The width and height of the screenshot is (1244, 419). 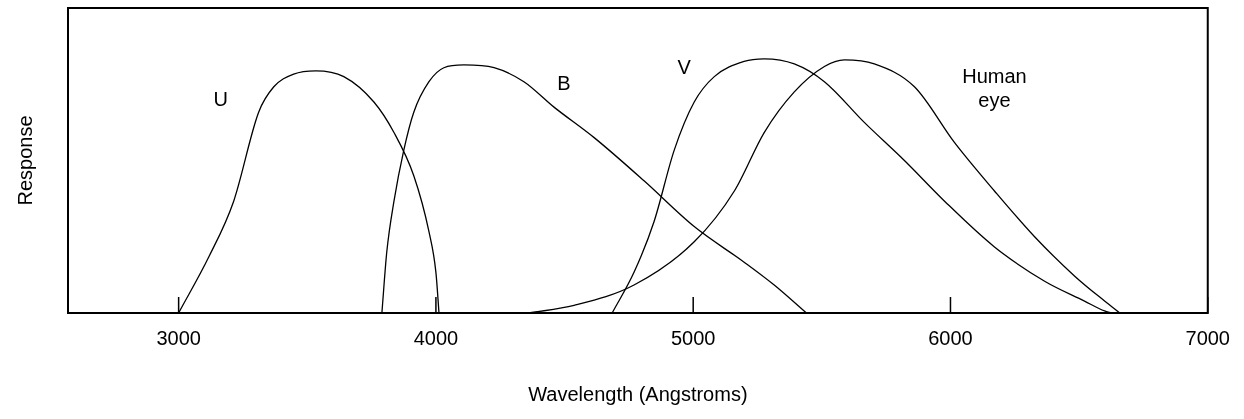 I want to click on x-tick-label: 7000, so click(x=1207, y=337).